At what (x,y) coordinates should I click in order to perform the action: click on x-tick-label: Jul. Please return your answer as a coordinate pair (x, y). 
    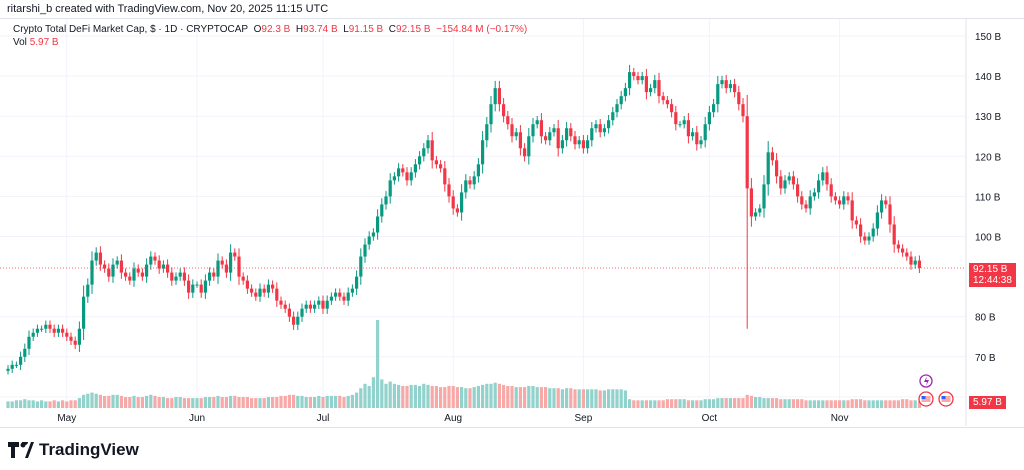
    Looking at the image, I should click on (323, 418).